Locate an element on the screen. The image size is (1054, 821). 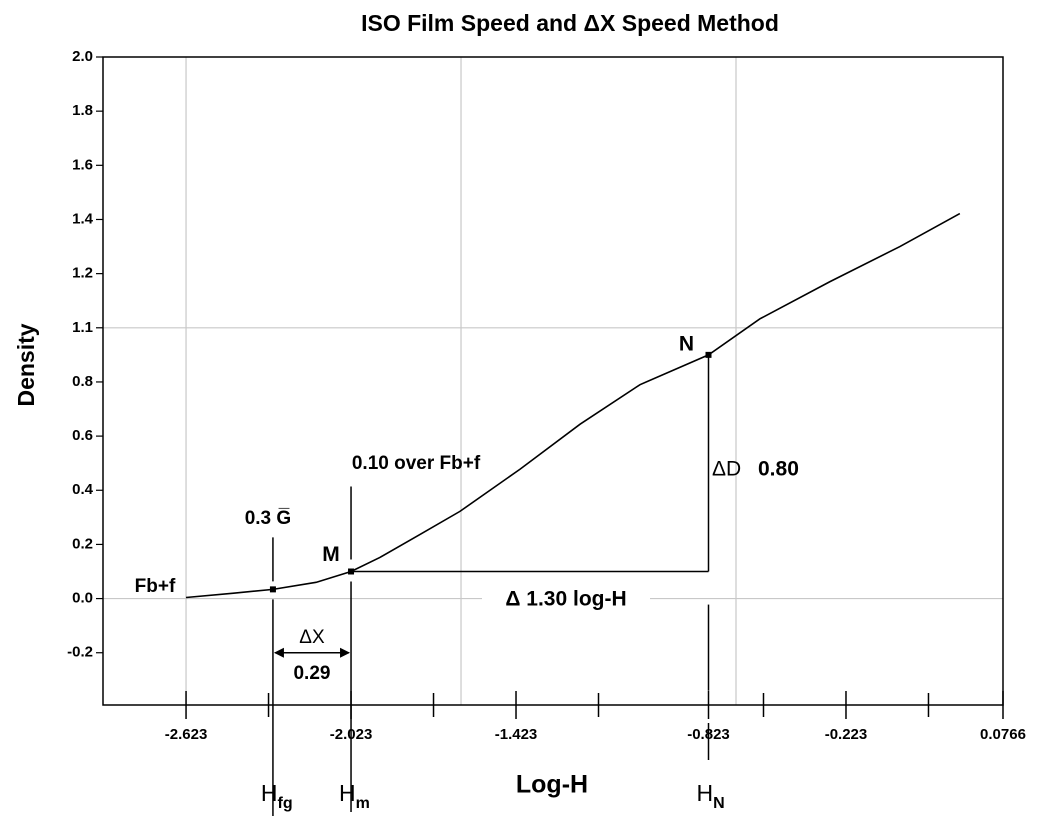
annotation: 0.80 is located at coordinates (778, 469).